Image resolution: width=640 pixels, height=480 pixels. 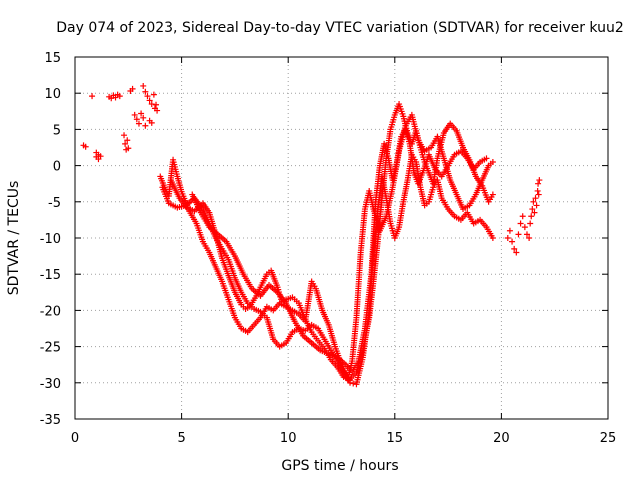 I want to click on x-tick-label: 25, so click(x=608, y=438).